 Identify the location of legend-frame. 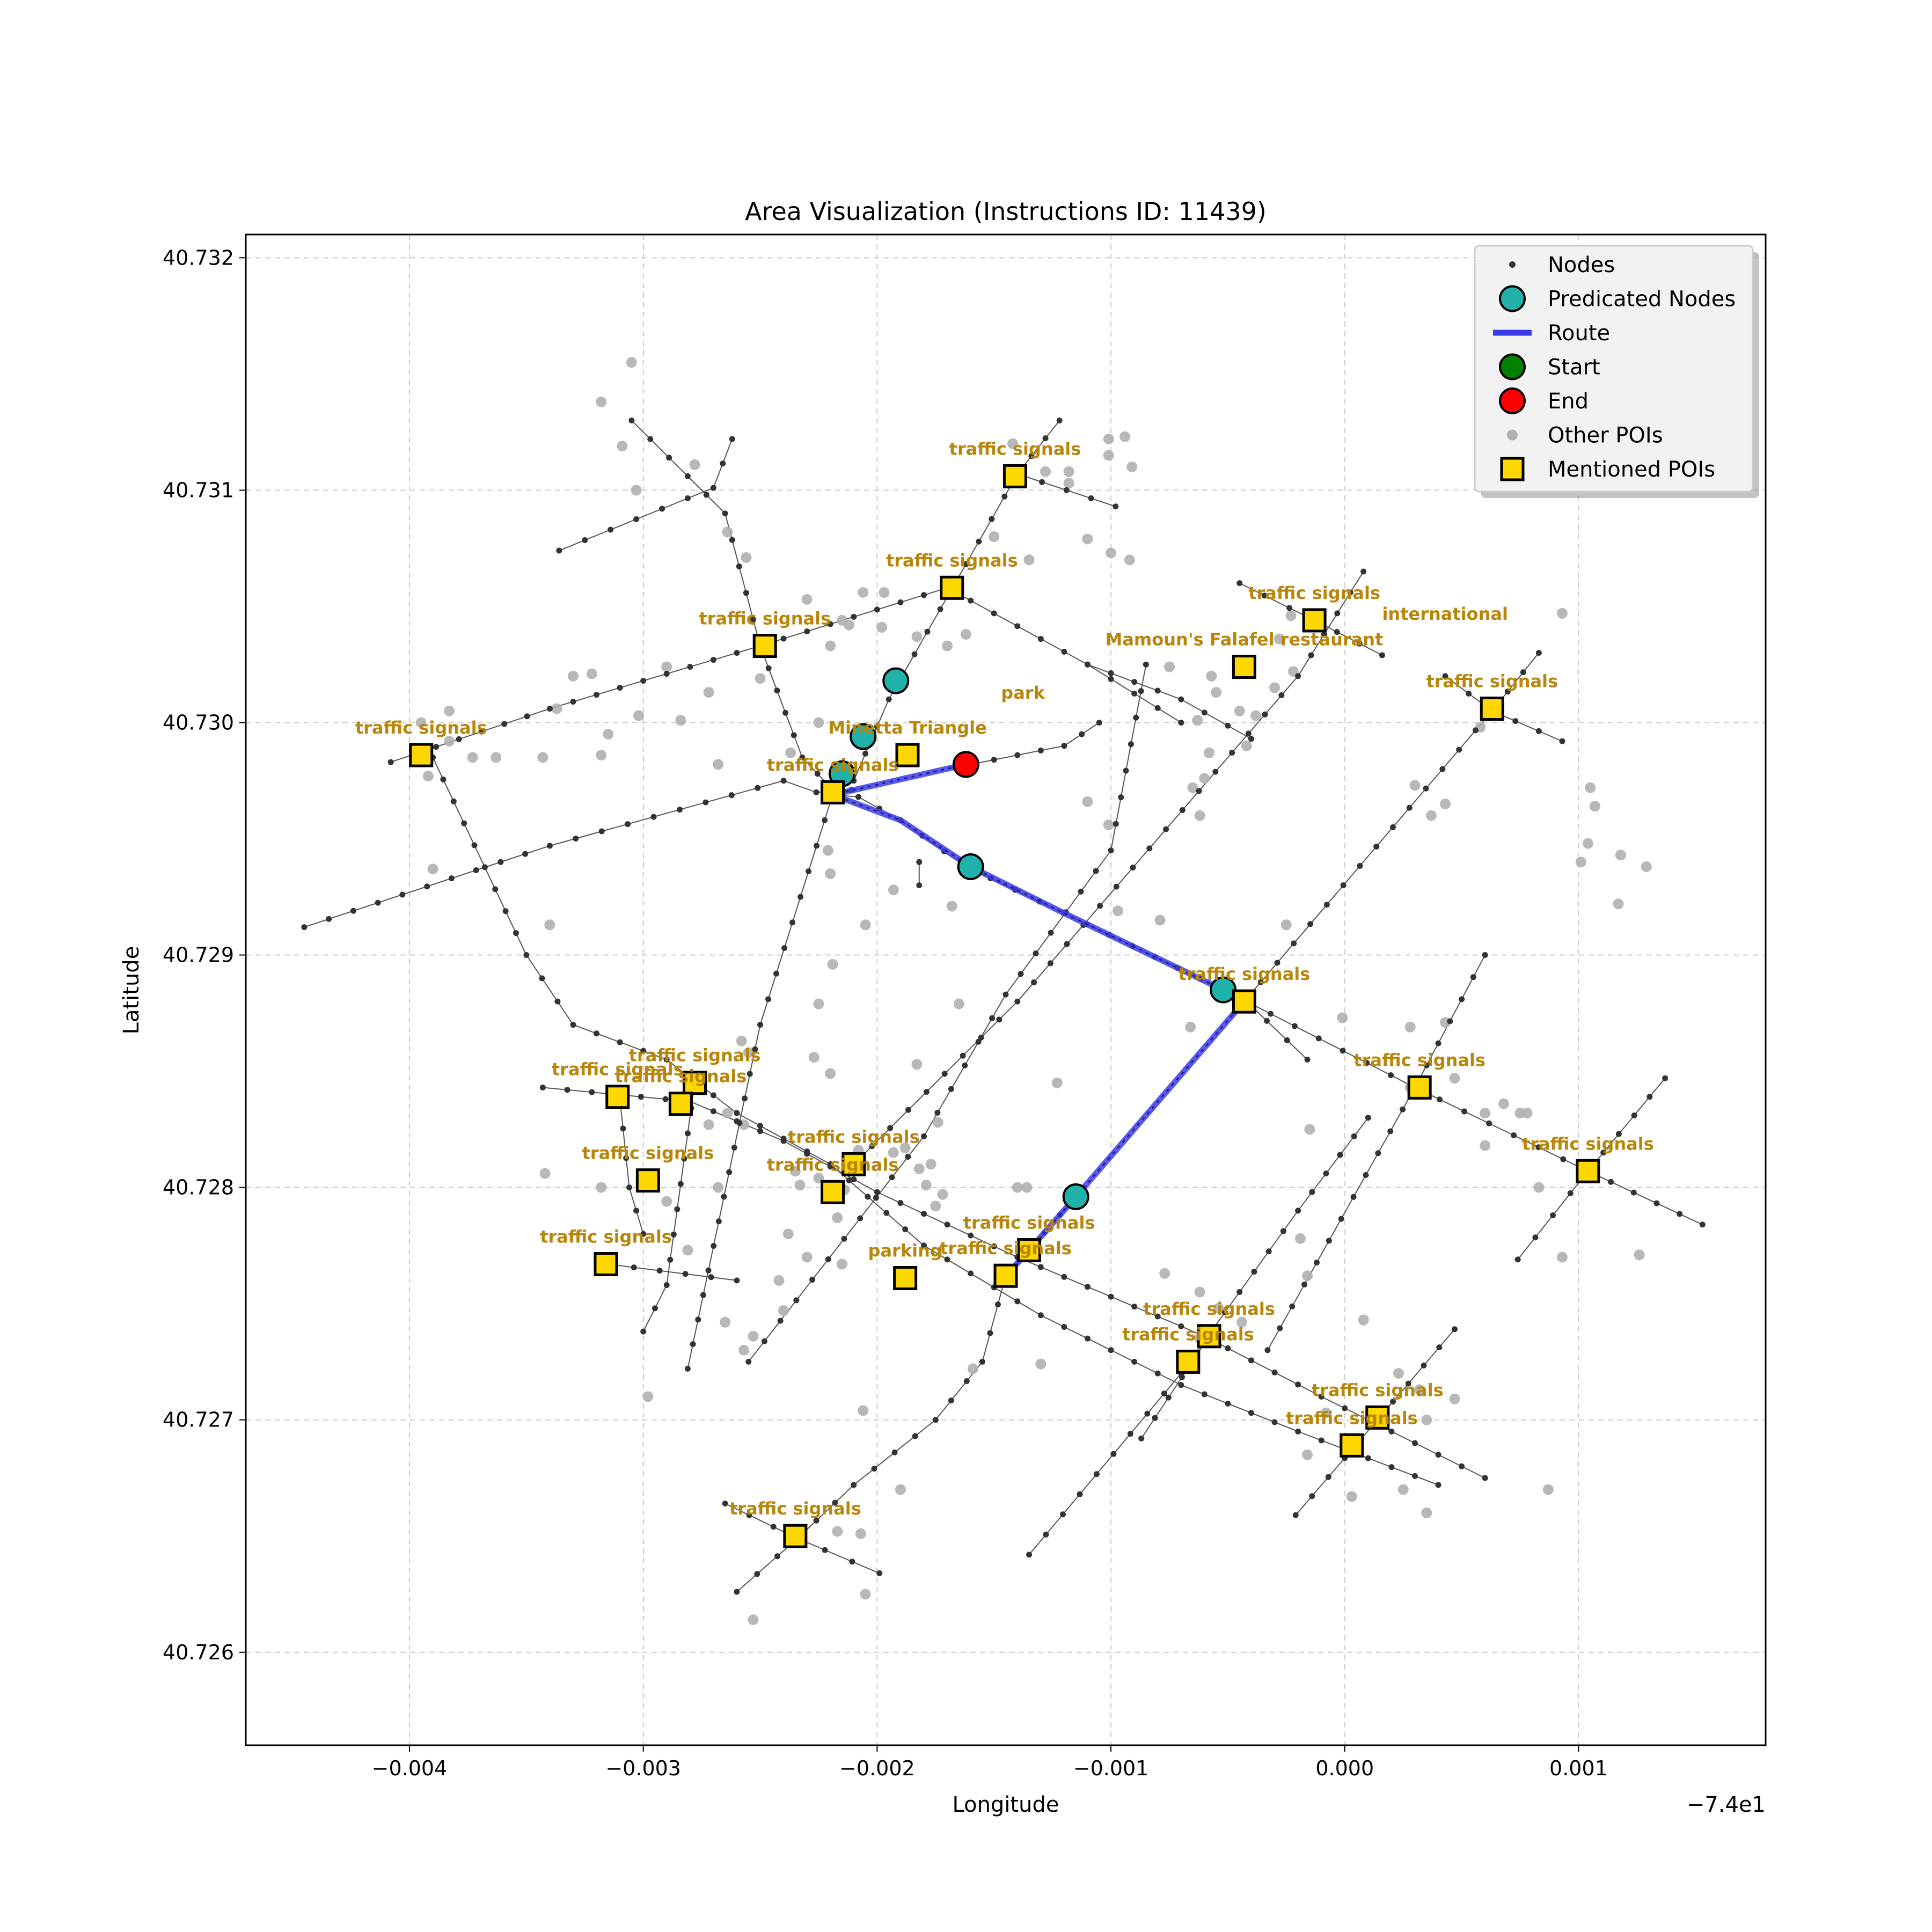
(1614, 369).